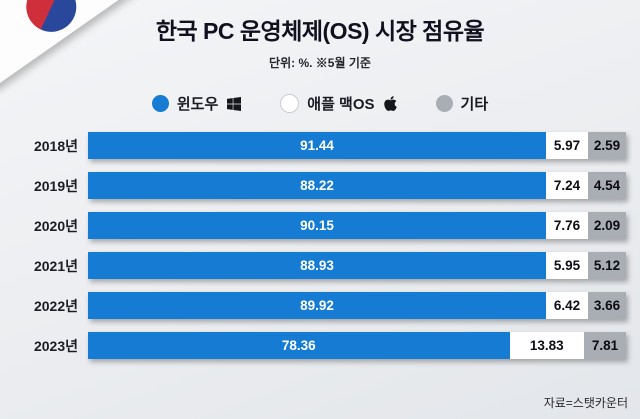 The width and height of the screenshot is (640, 419). I want to click on chart-row: 2021년 88.93 5.95 5.12, so click(320, 265).